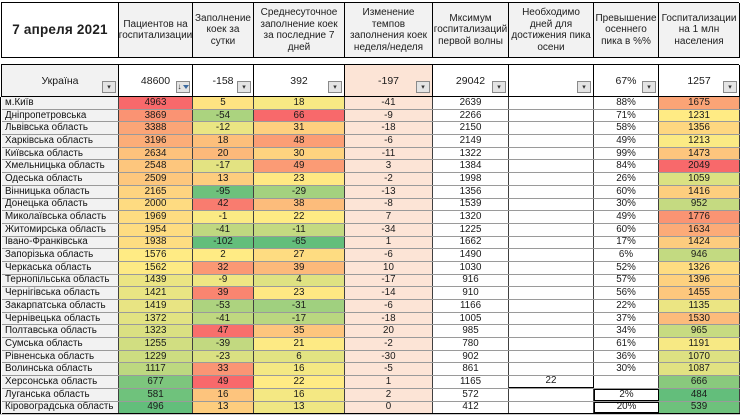 The height and width of the screenshot is (415, 740). Describe the element at coordinates (471, 306) in the screenshot. I see `cell-wave1: 1166` at that location.